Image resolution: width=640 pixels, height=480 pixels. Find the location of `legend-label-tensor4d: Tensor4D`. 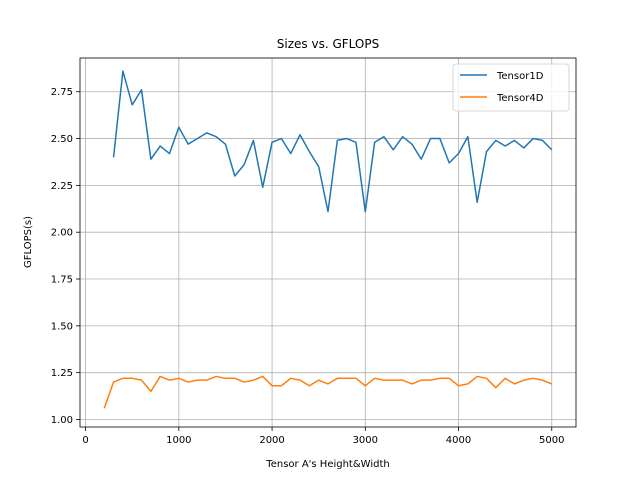

legend-label-tensor4d: Tensor4D is located at coordinates (520, 98).